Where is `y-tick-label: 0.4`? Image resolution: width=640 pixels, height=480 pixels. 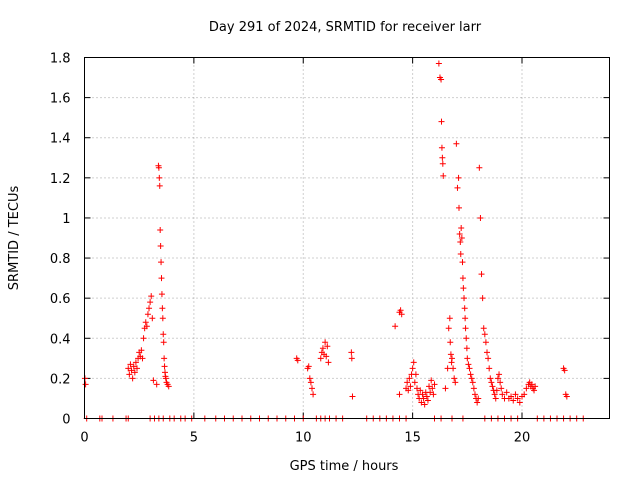
y-tick-label: 0.4 is located at coordinates (60, 339).